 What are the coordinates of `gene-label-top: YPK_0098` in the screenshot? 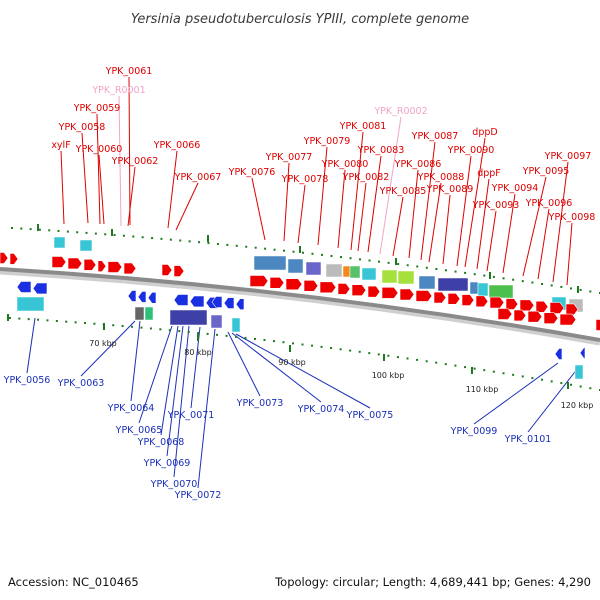 It's located at (572, 217).